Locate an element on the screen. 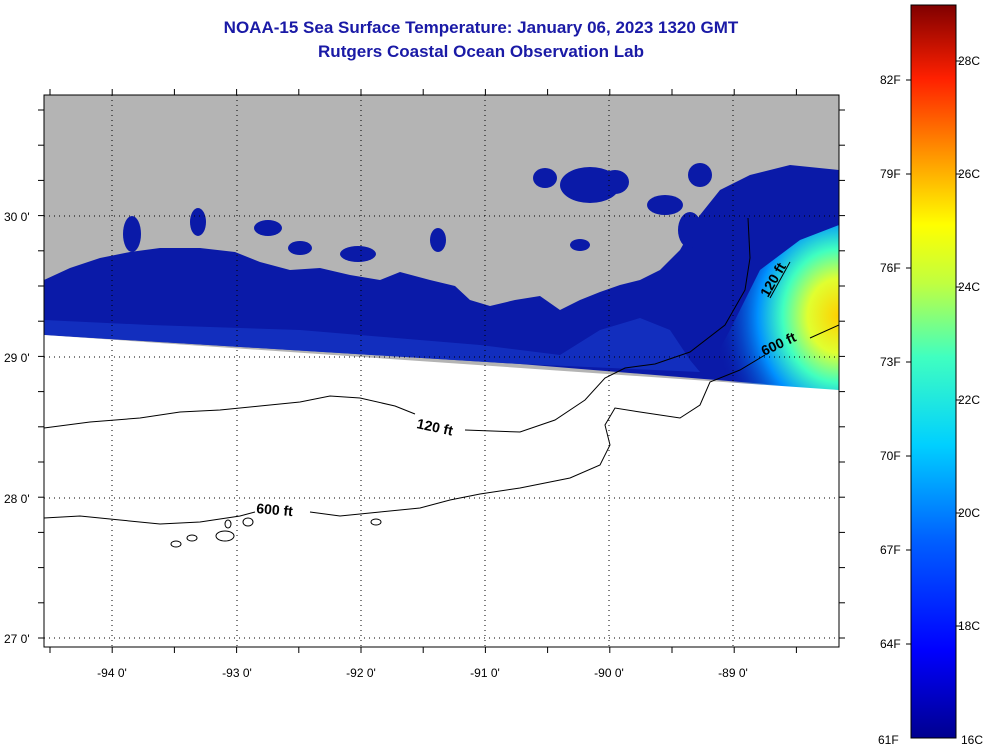 The image size is (992, 754). cb-c-24: 24C is located at coordinates (969, 287).